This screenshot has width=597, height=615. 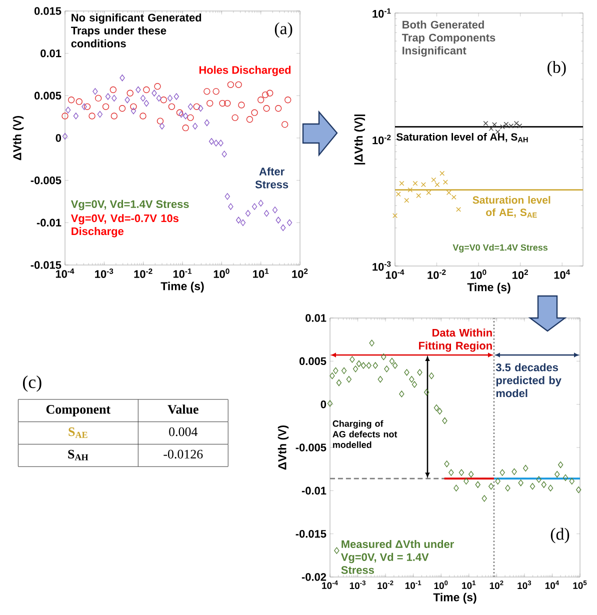 I want to click on text: S$_{AH}$, so click(x=78, y=455).